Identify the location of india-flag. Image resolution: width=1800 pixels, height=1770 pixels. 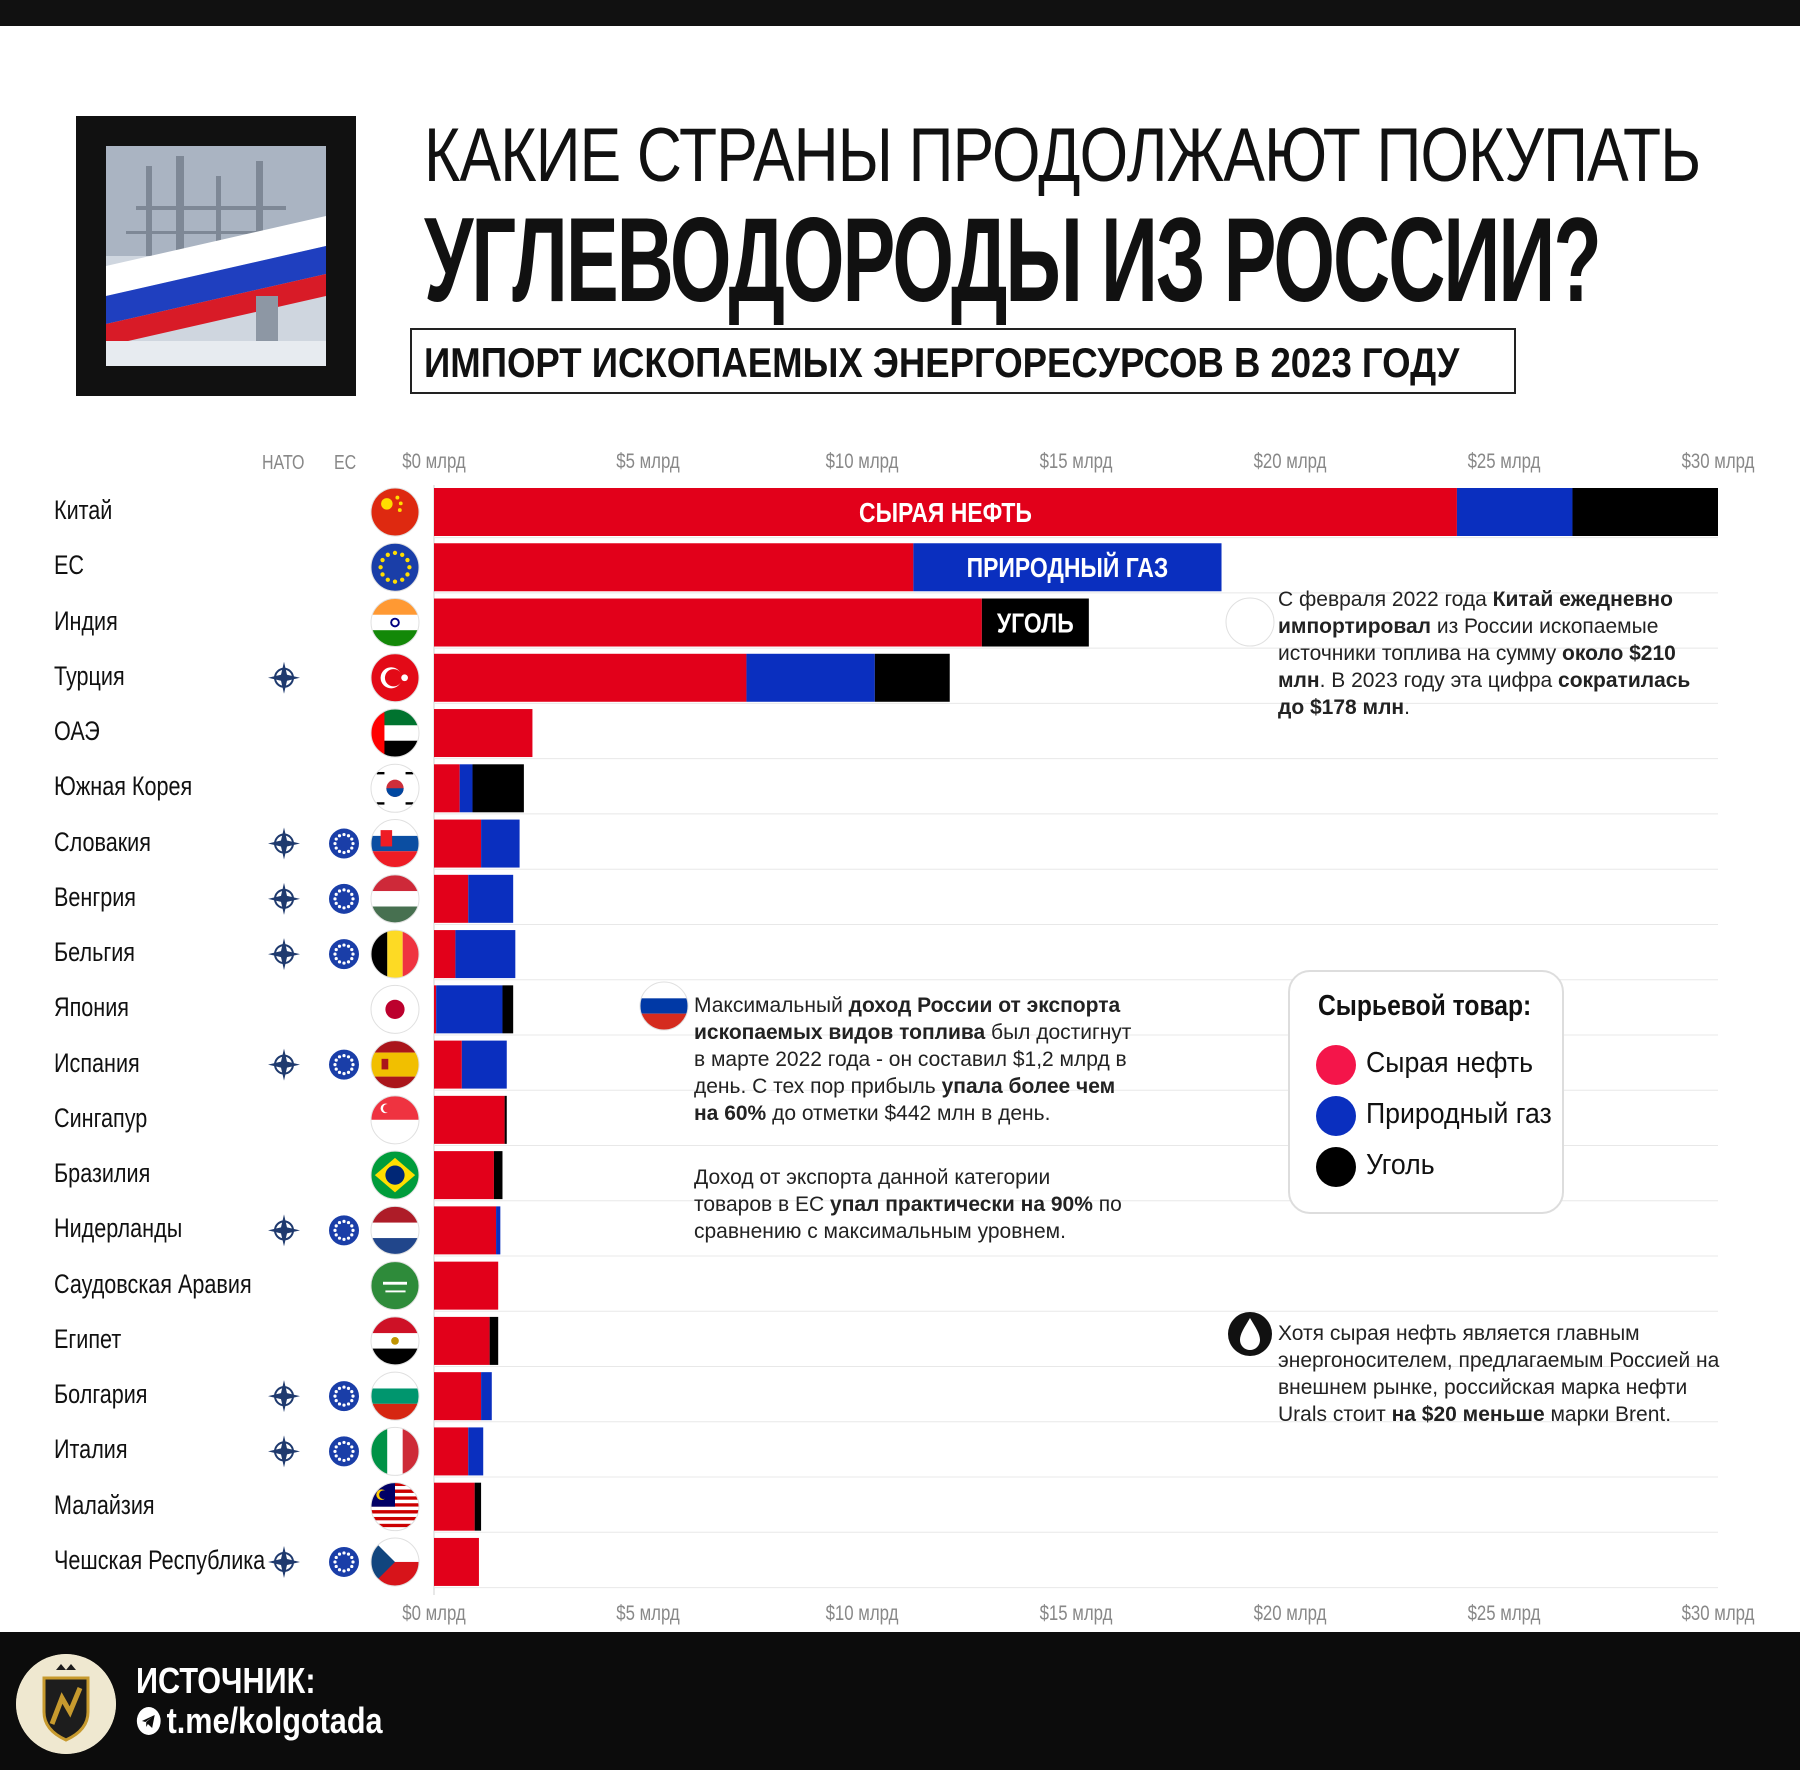
(395, 622).